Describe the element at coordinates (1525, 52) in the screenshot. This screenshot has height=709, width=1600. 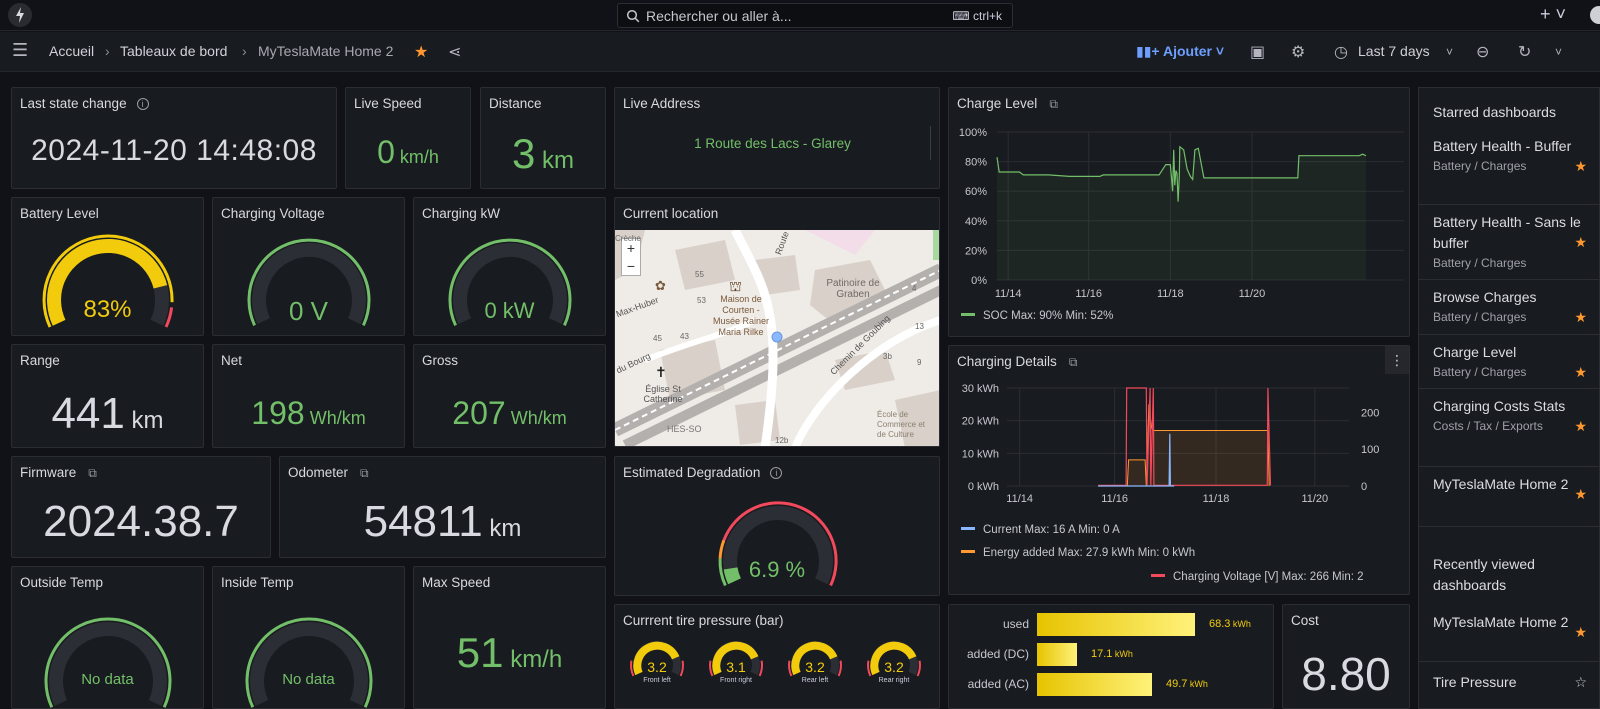
I see `refresh-icon: ↻` at that location.